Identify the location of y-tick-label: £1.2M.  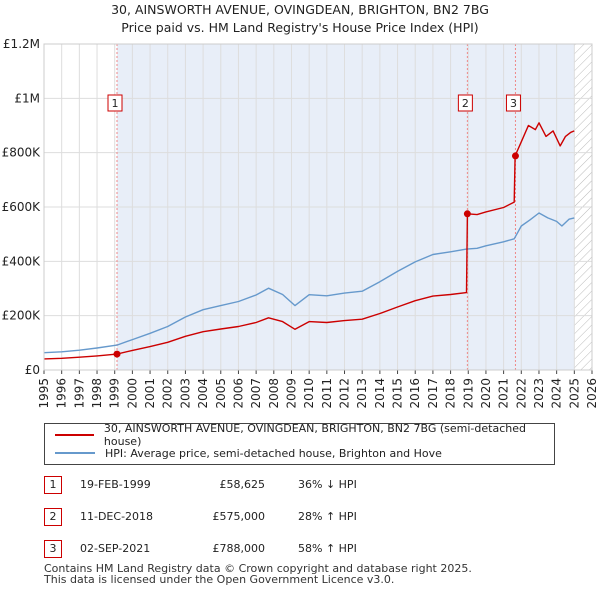
(21, 44).